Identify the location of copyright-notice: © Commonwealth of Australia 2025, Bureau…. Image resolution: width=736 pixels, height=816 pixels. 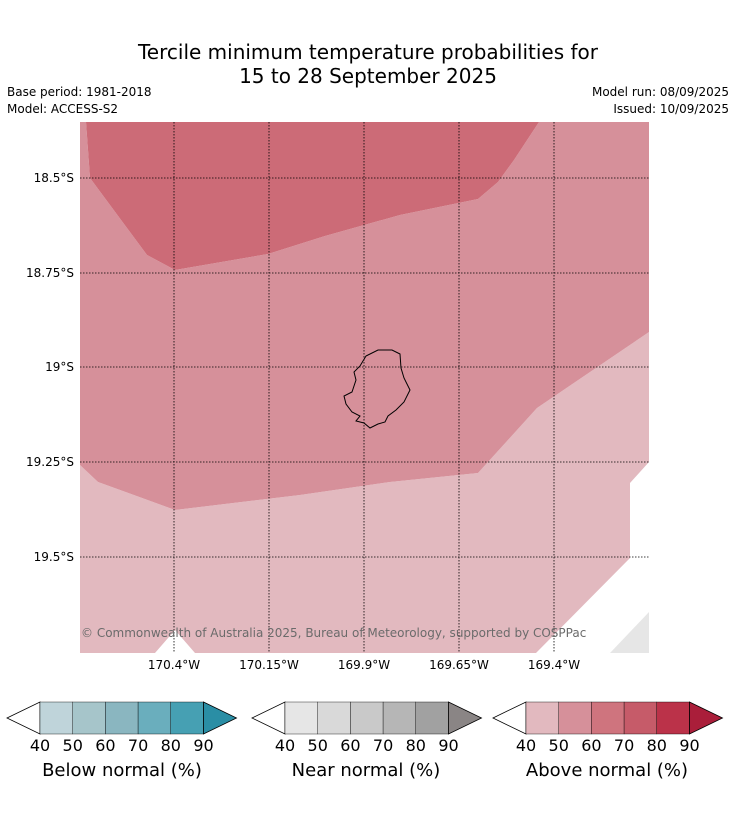
(333, 633).